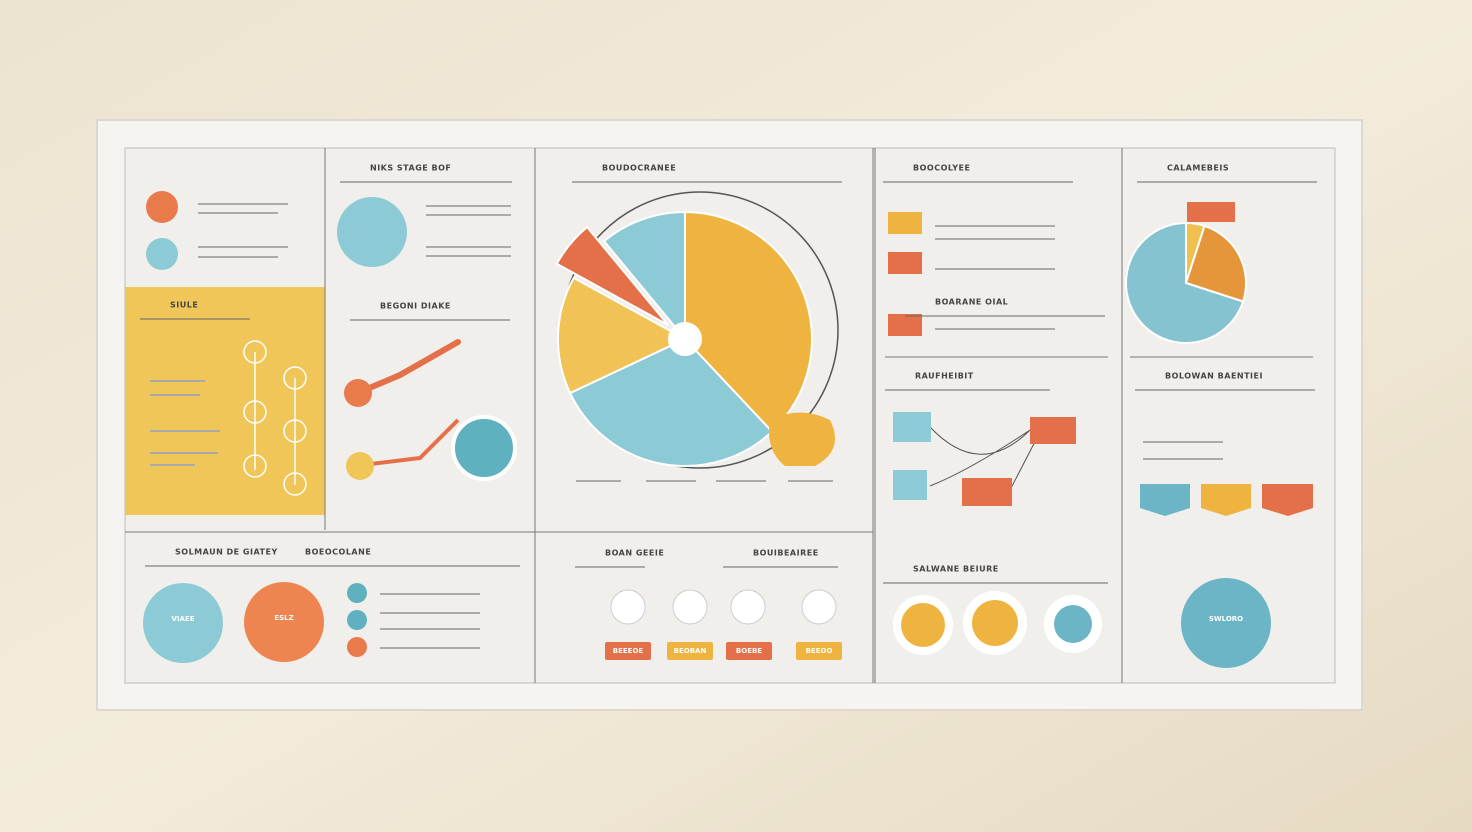  Describe the element at coordinates (956, 569) in the screenshot. I see `heading: SALWANE BEIURE` at that location.